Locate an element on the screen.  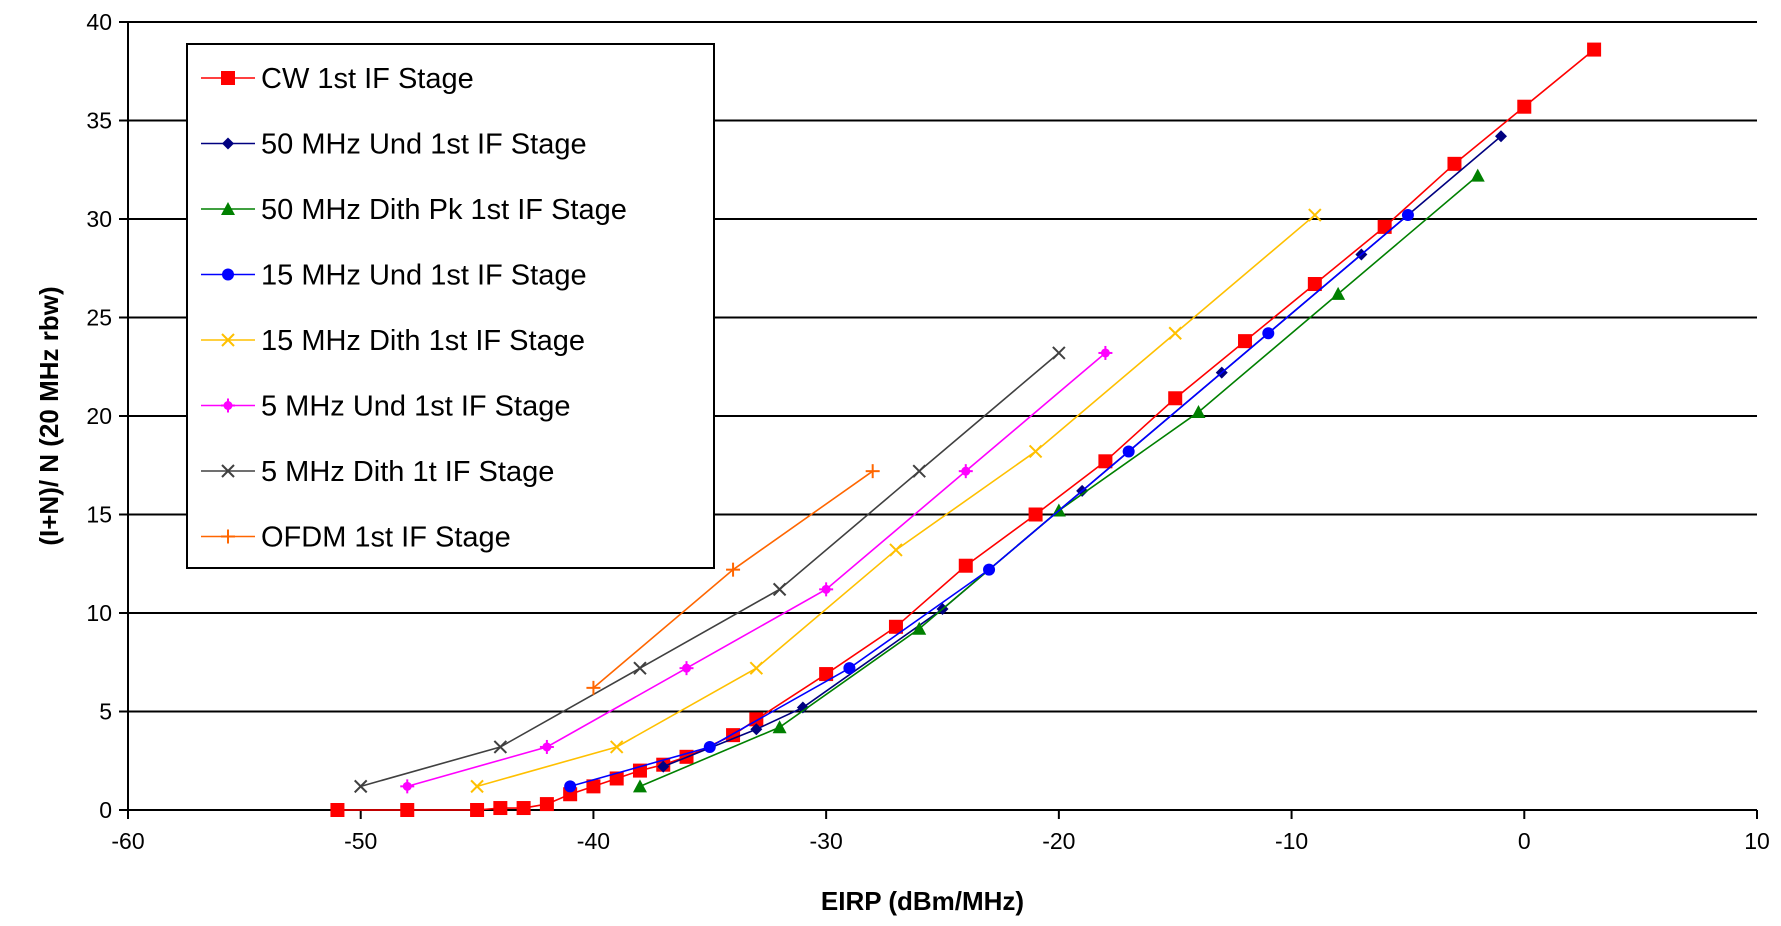
legend-label: 50 MHz Und 1st IF Stage is located at coordinates (424, 145).